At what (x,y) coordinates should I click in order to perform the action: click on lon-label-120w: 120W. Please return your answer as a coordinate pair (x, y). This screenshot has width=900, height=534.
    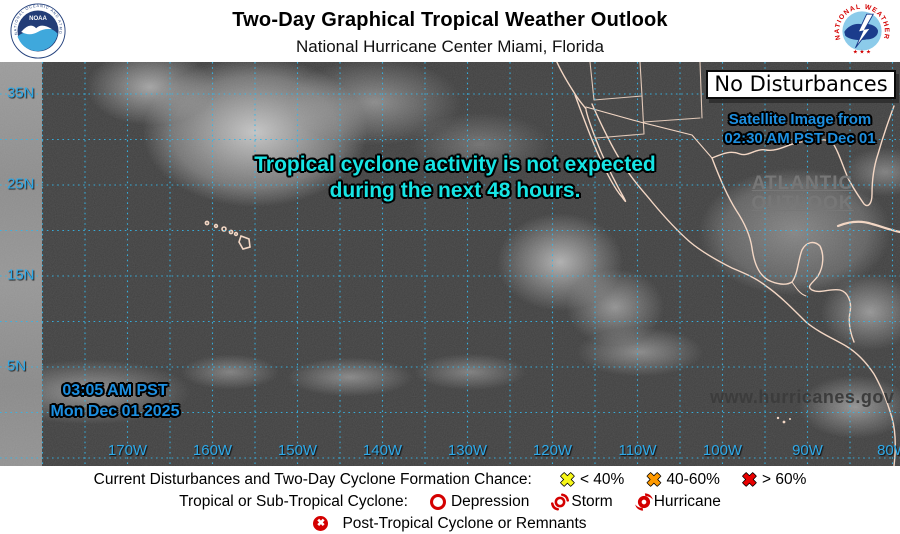
    Looking at the image, I should click on (552, 450).